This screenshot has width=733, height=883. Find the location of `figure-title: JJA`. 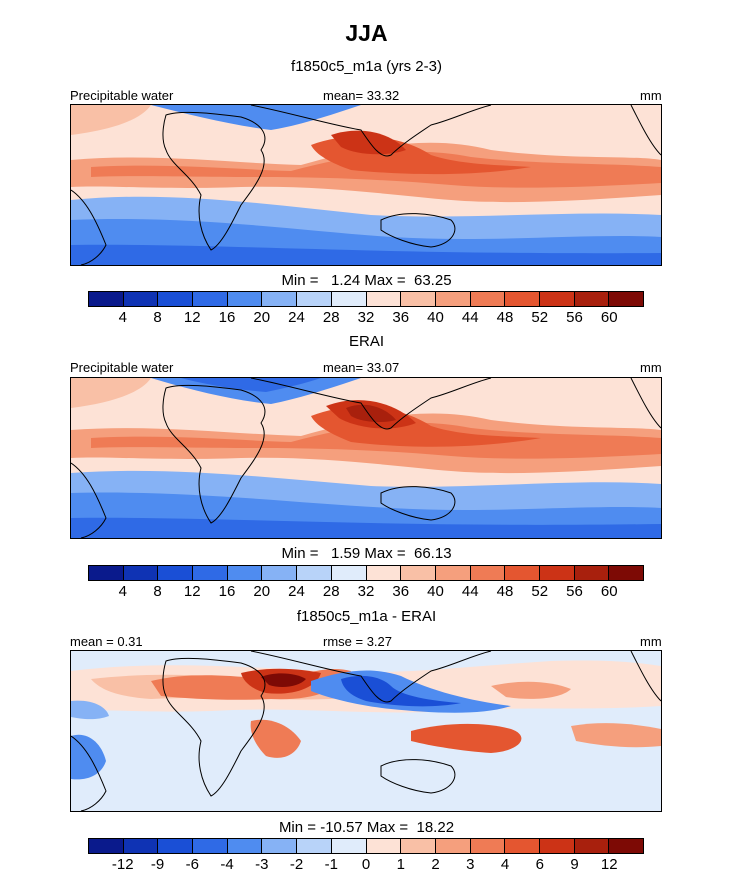

figure-title: JJA is located at coordinates (366, 33).